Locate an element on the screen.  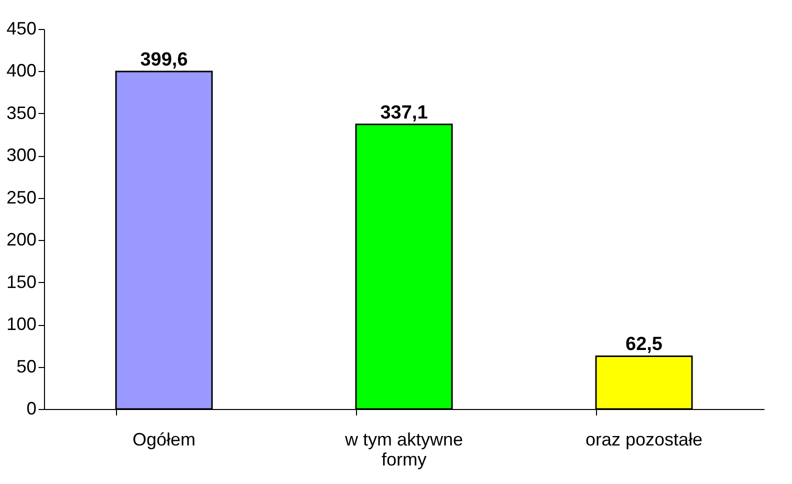
x-tick-label: oraz pozostałe is located at coordinates (644, 440).